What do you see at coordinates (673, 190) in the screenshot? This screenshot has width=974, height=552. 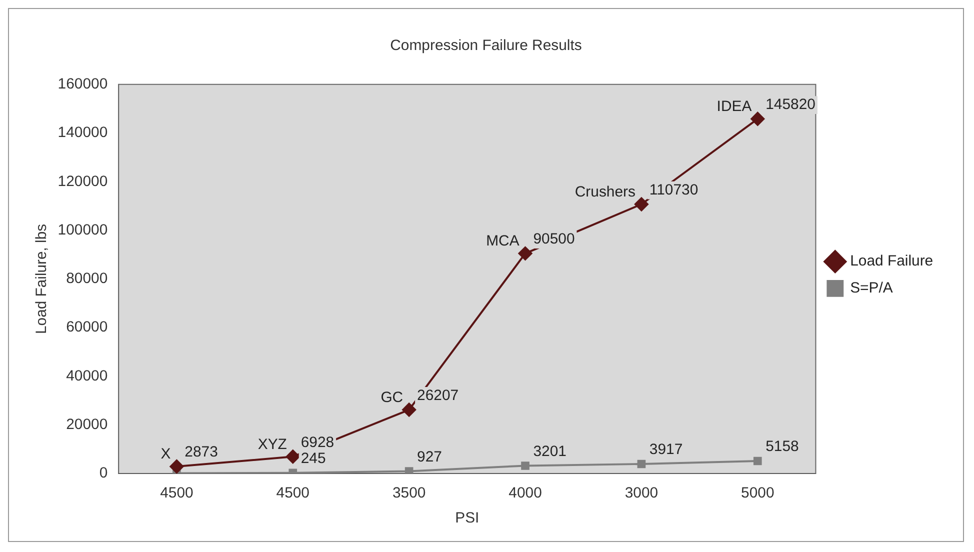 I see `data-label: 110730` at bounding box center [673, 190].